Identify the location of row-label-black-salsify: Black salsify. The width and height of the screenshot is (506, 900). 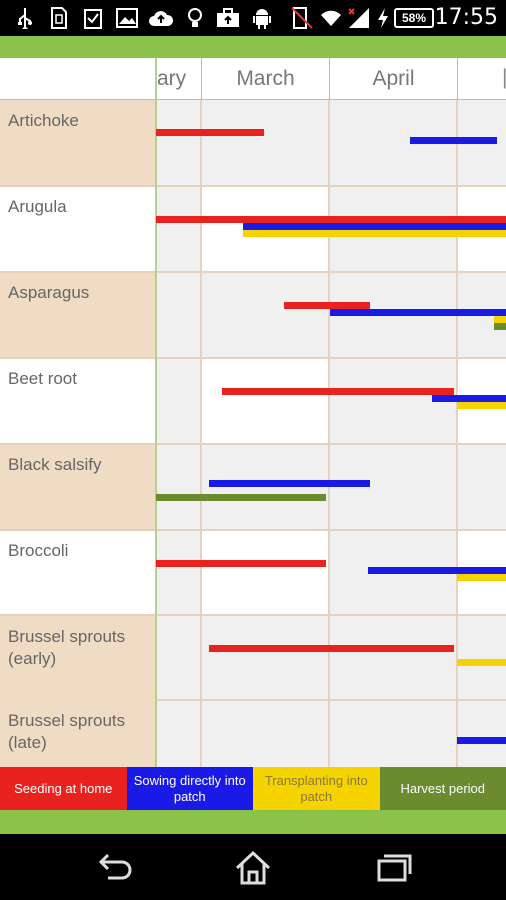
(78, 487).